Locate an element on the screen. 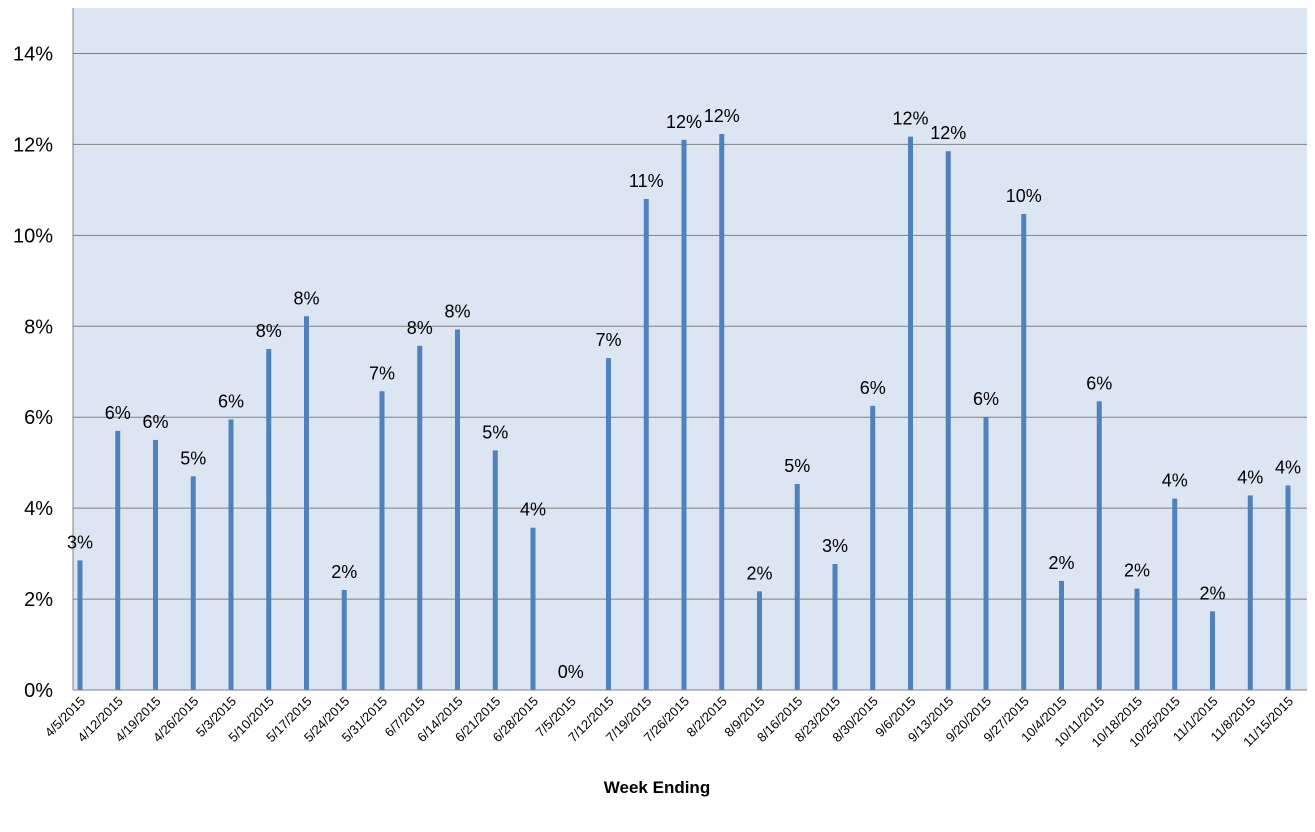 The image size is (1315, 832). y-tick-label: 0% is located at coordinates (38, 691).